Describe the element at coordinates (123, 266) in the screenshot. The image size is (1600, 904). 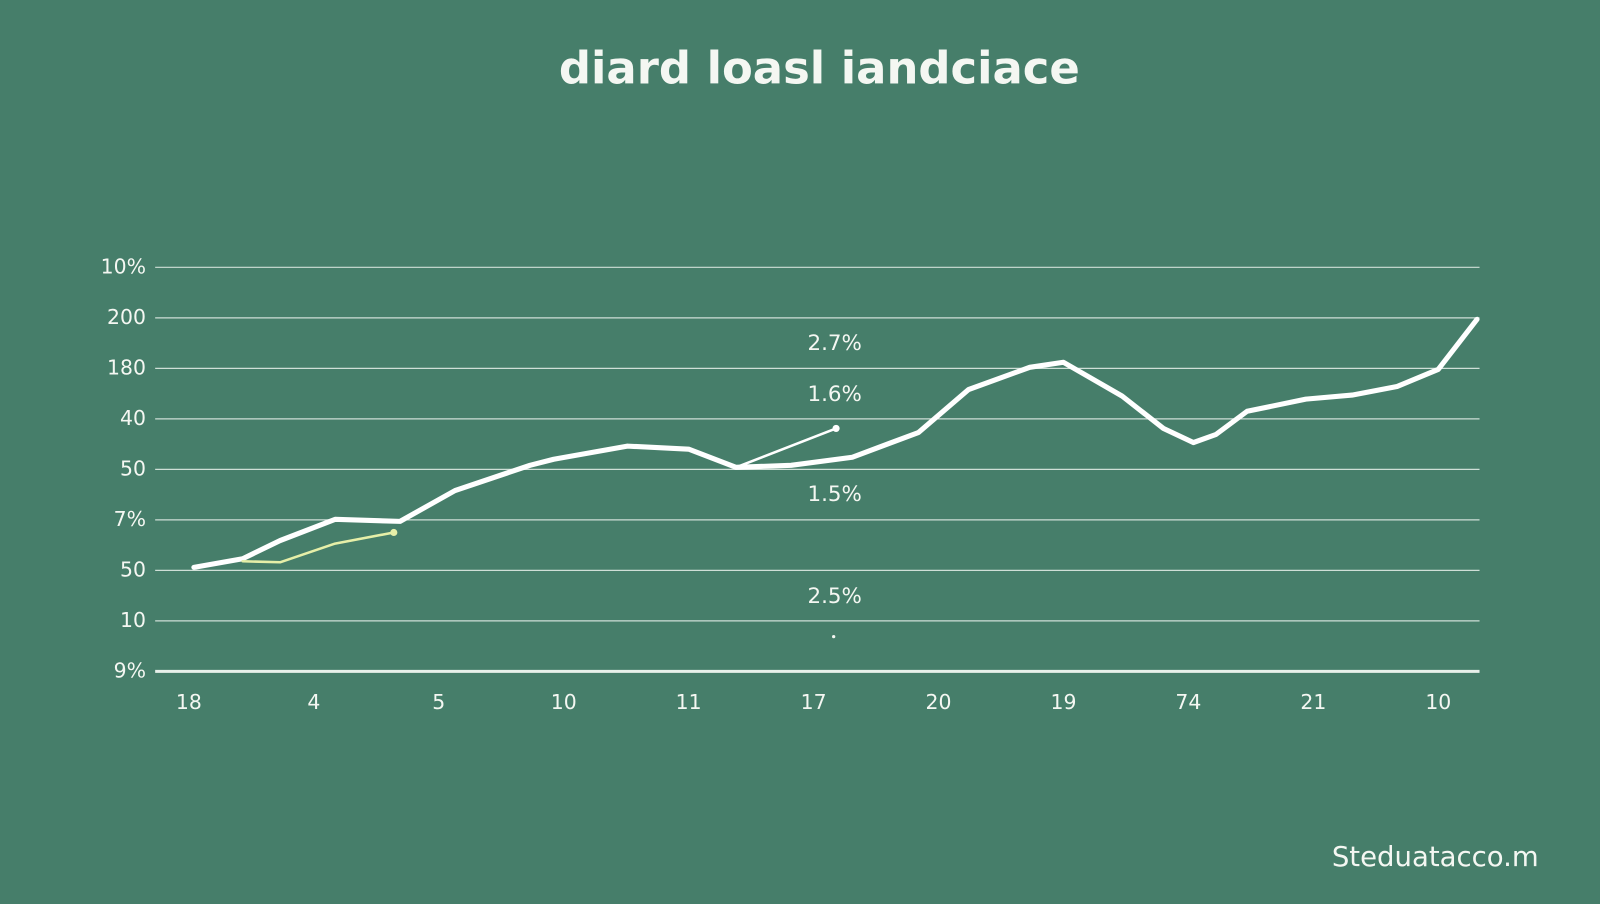
I see `y-tick-label: 10%` at that location.